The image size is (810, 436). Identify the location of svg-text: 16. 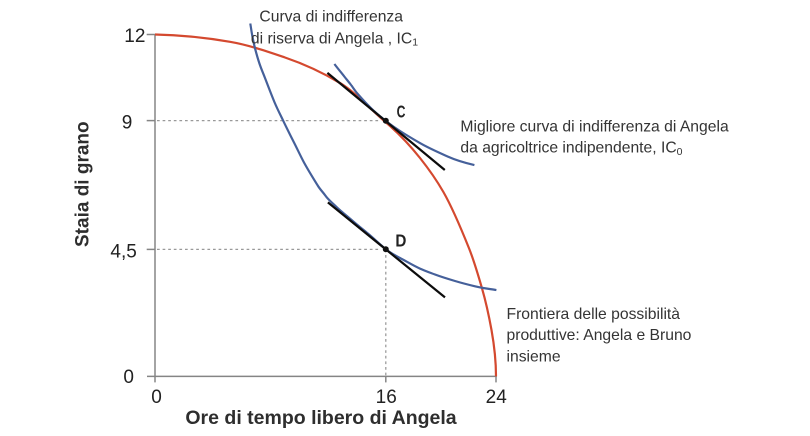
(386, 397).